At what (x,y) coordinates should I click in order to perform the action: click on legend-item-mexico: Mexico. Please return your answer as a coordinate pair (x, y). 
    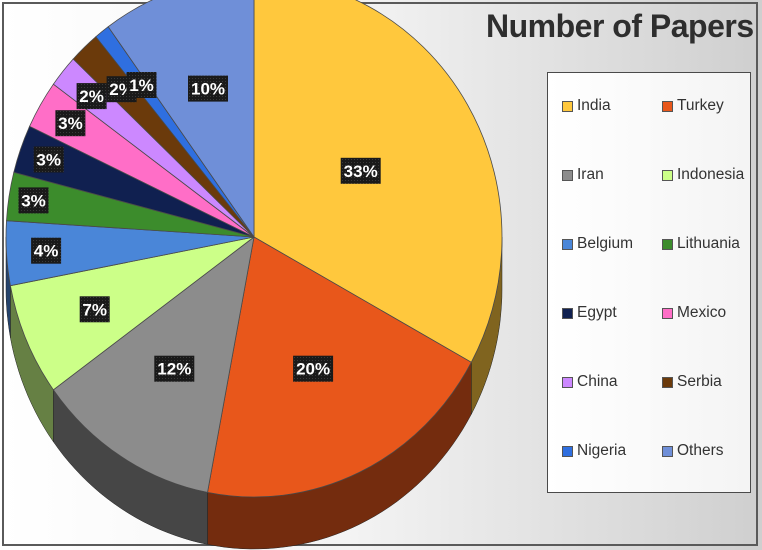
    Looking at the image, I should click on (694, 313).